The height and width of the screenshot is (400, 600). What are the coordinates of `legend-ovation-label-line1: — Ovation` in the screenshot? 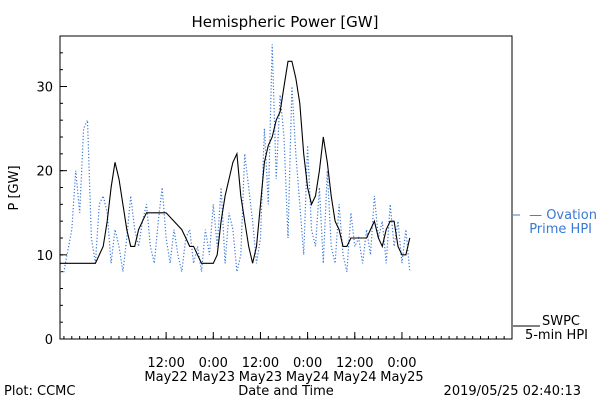 It's located at (563, 215).